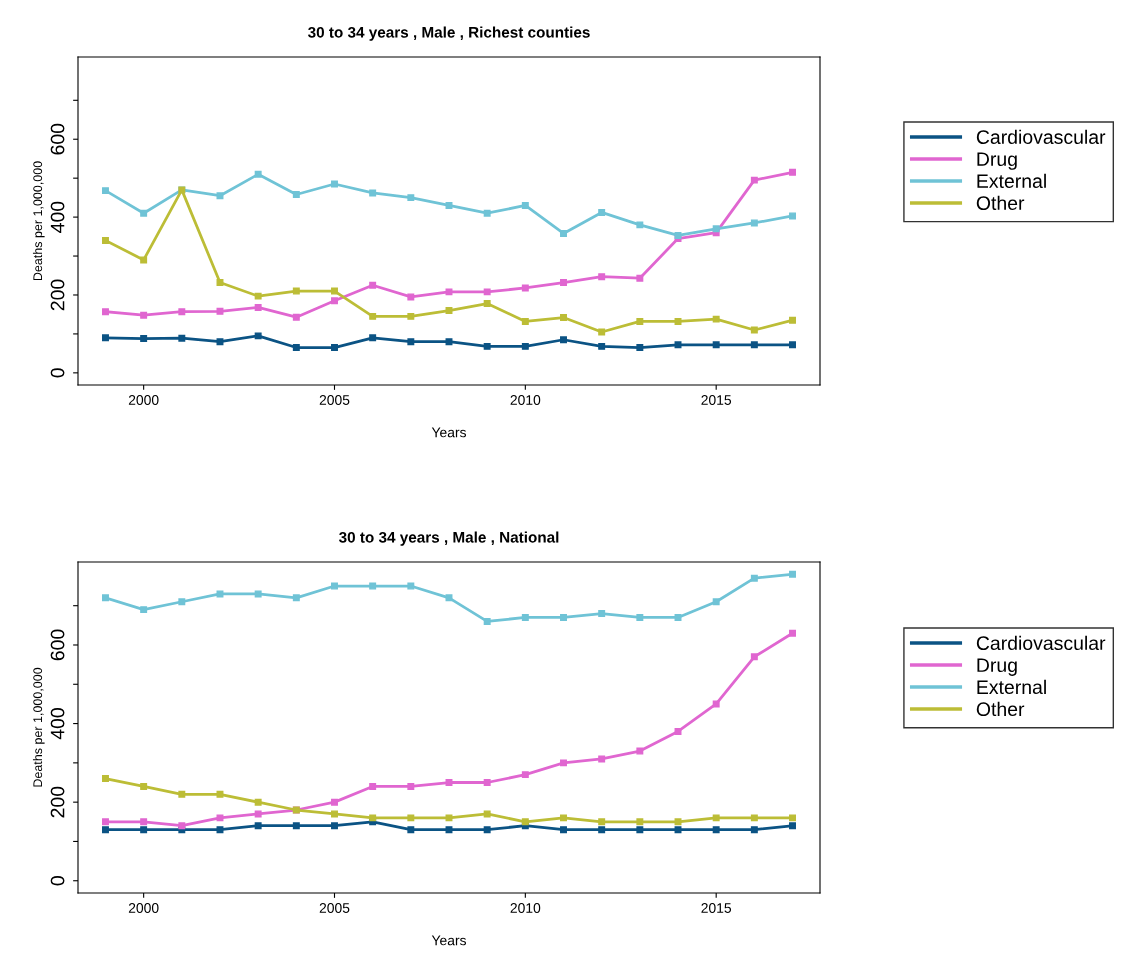 This screenshot has width=1126, height=956. What do you see at coordinates (1000, 203) in the screenshot?
I see `legend-label: Other` at bounding box center [1000, 203].